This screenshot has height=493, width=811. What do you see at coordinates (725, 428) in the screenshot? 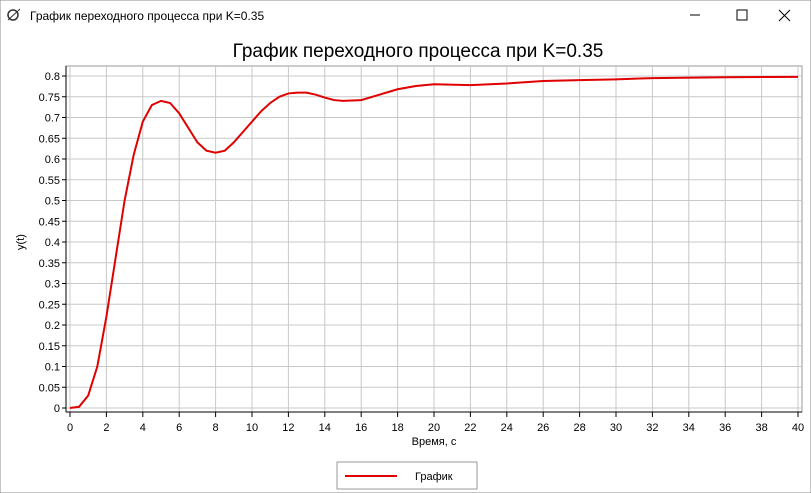
I see `x-tick-label: 36` at bounding box center [725, 428].